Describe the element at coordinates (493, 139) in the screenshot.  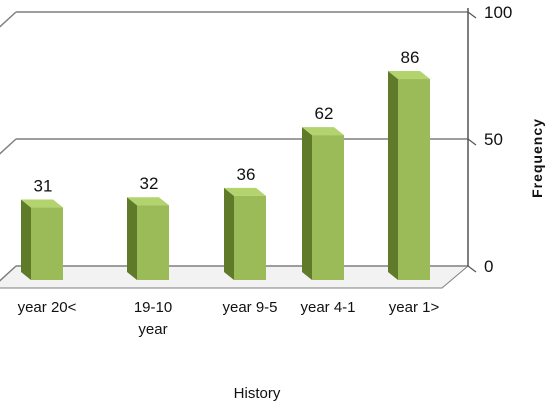
I see `y-tick-label: 50` at that location.